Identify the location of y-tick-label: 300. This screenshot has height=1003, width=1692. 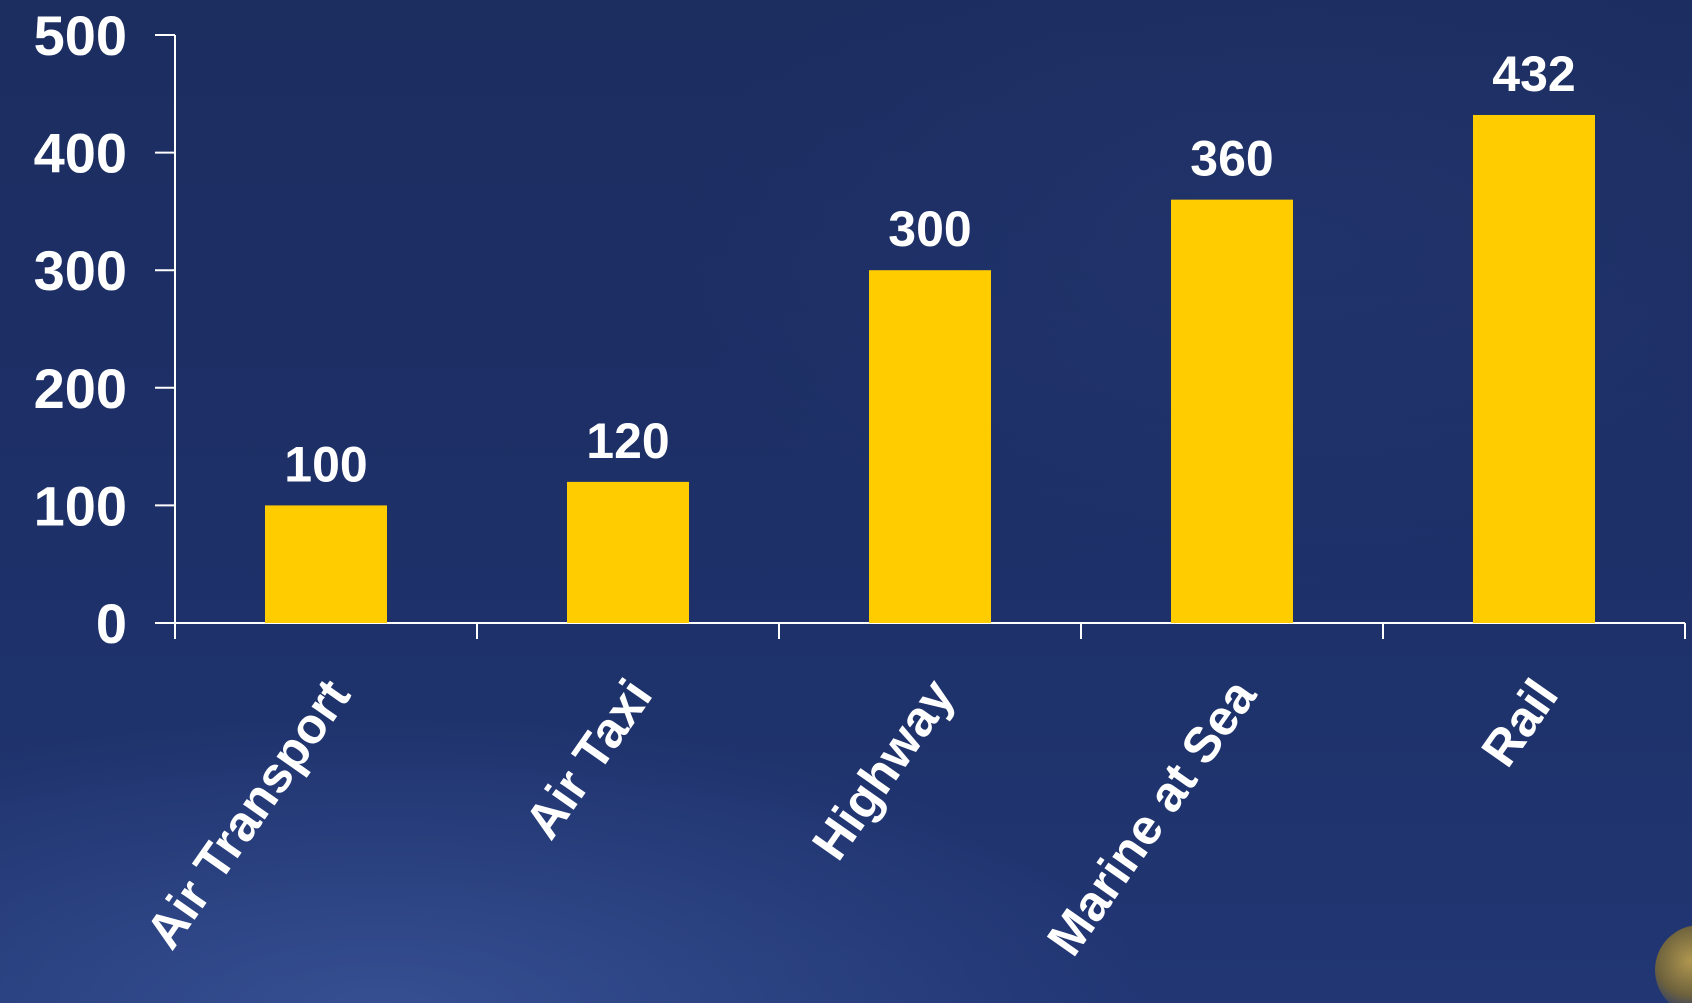
(80, 270).